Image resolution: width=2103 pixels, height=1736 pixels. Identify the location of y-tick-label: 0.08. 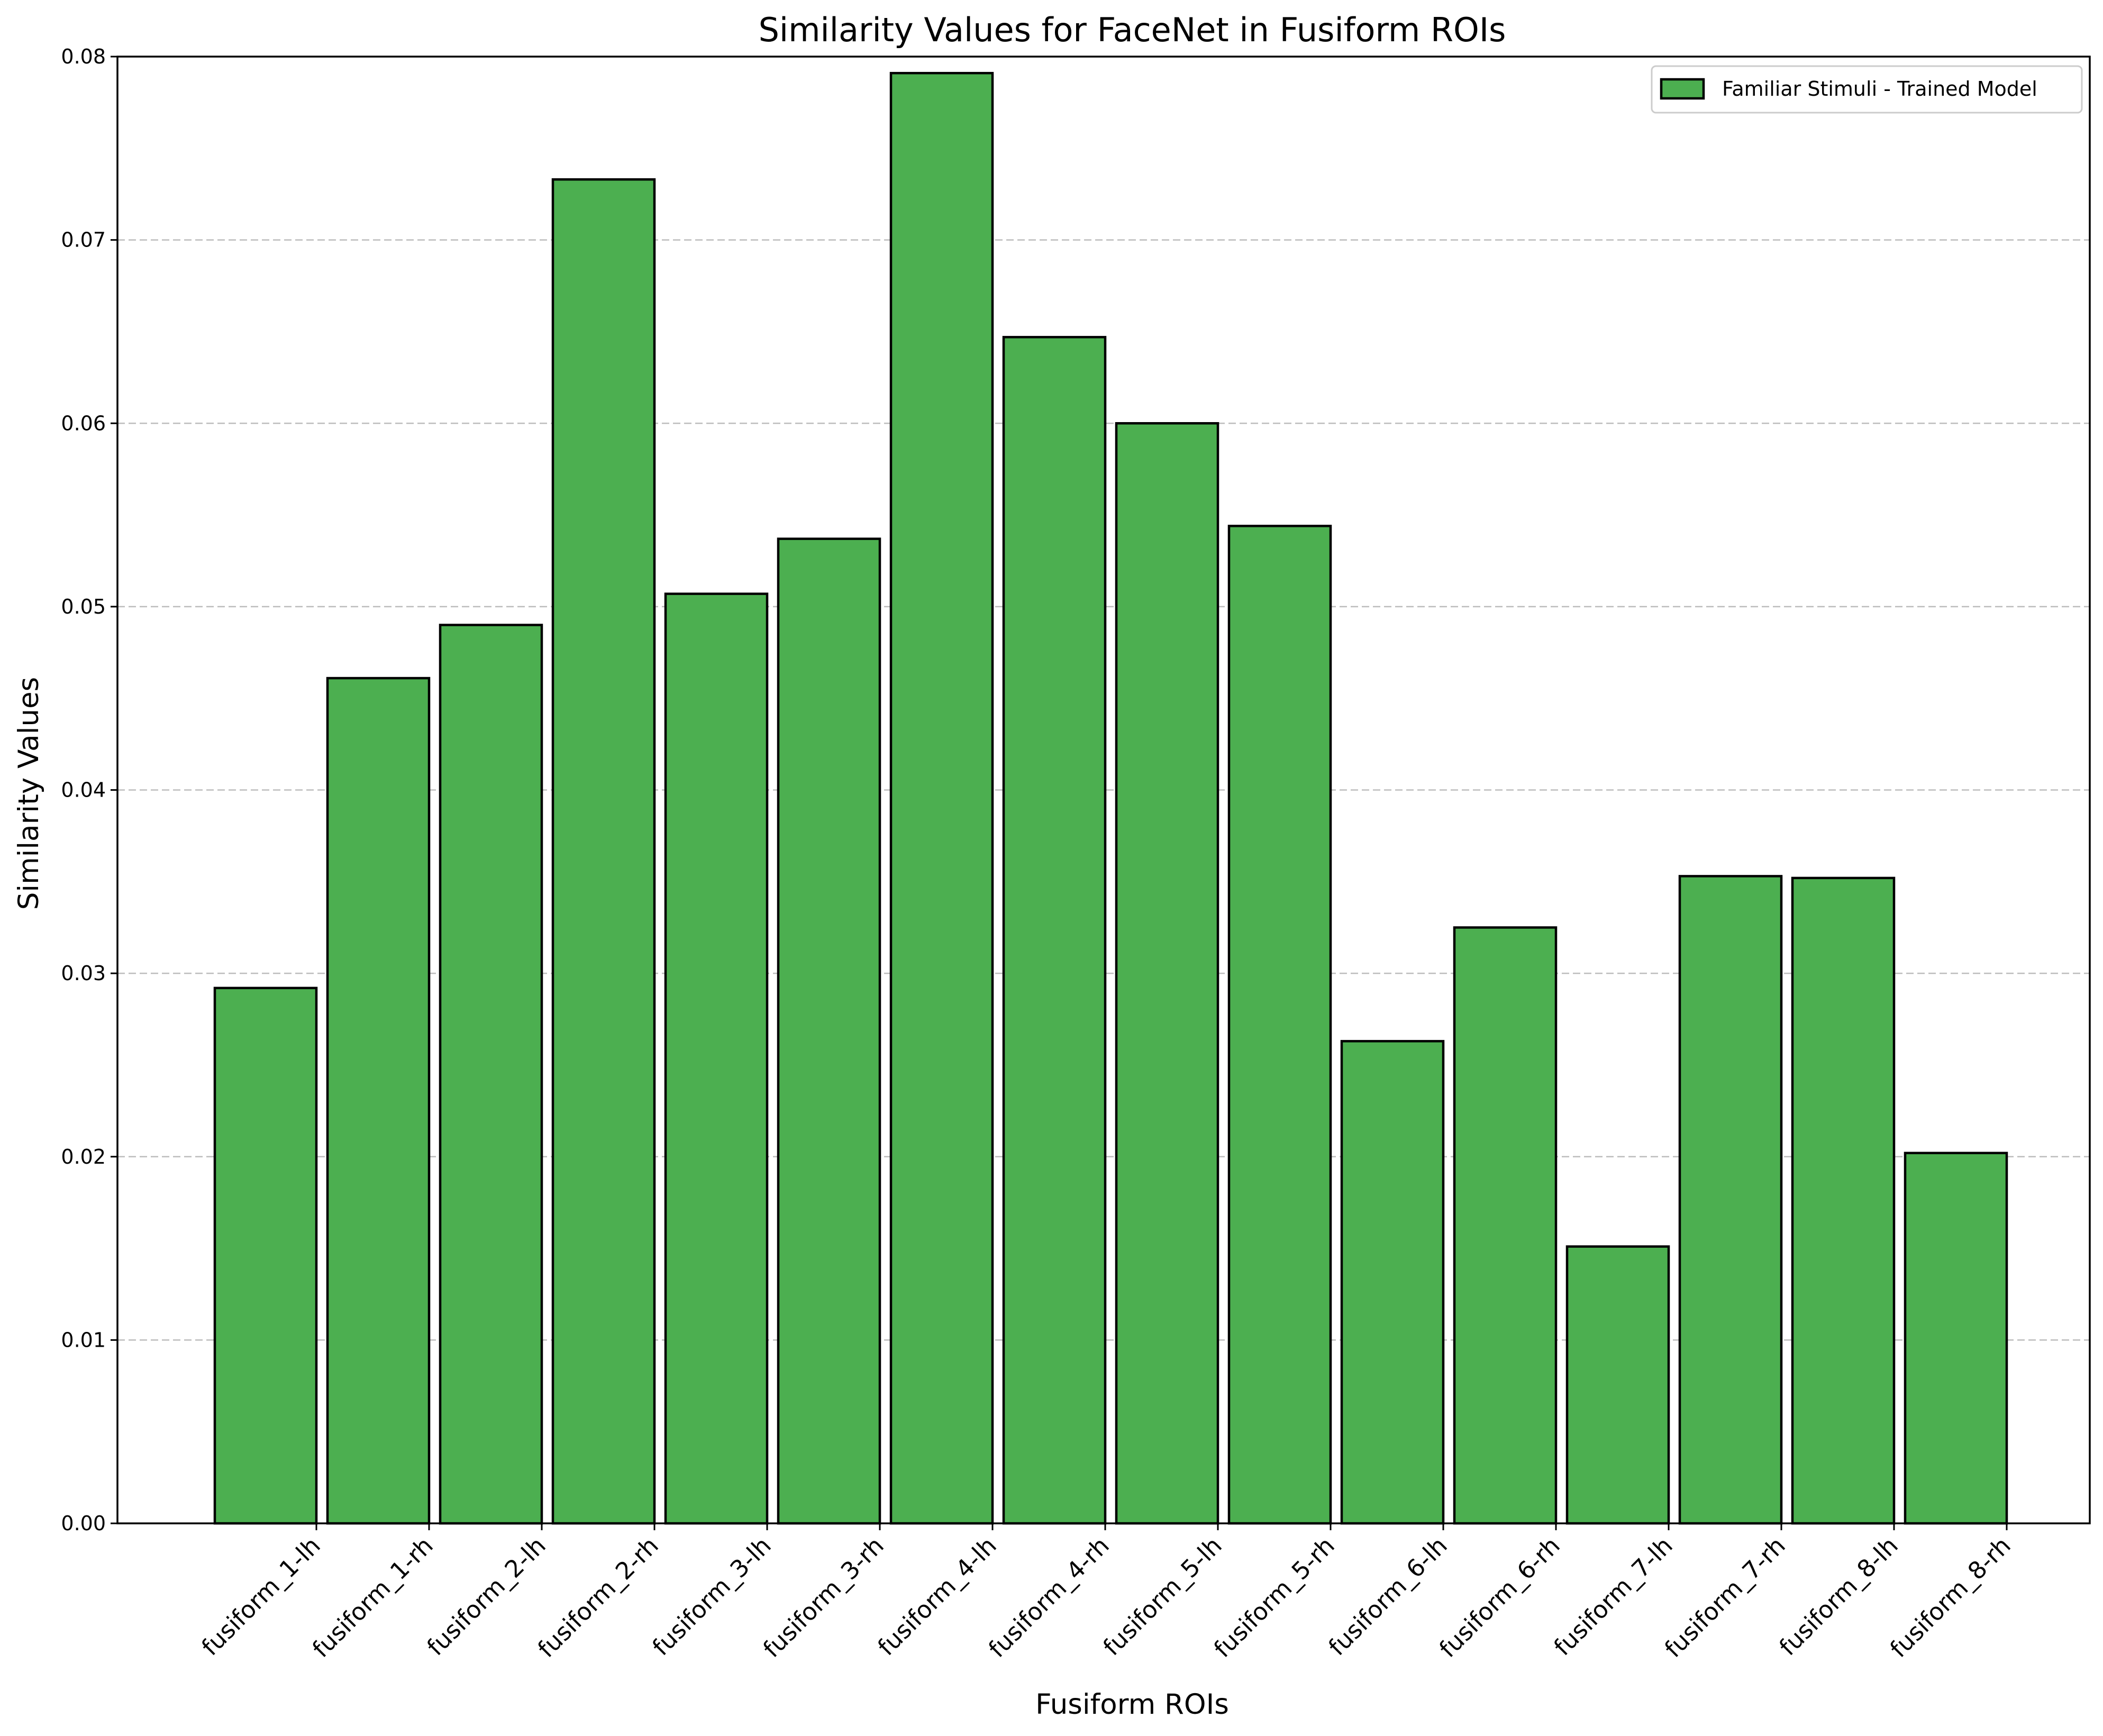
(83, 56).